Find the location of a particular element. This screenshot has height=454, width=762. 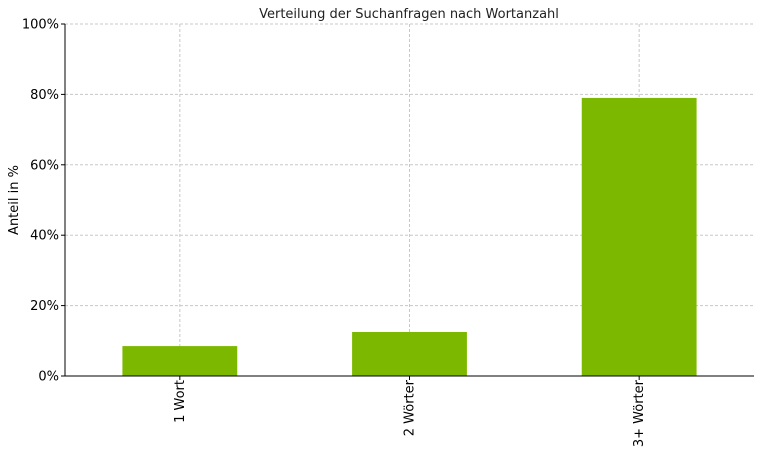

y-ticks: 0% 20% 40% 60% 80% 100% is located at coordinates (43, 201).